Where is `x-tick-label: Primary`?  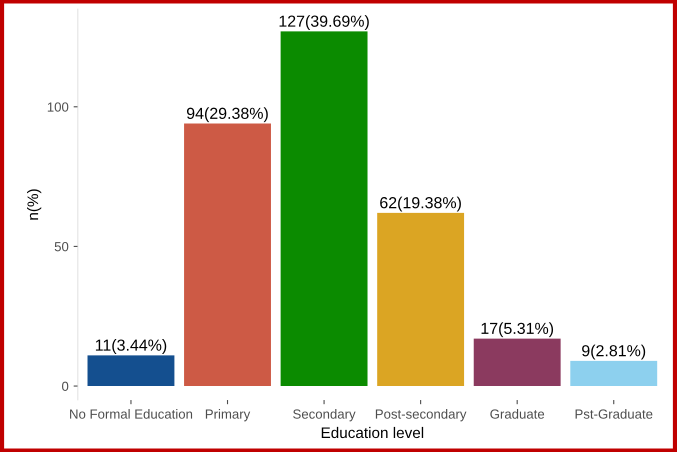 x-tick-label: Primary is located at coordinates (228, 415).